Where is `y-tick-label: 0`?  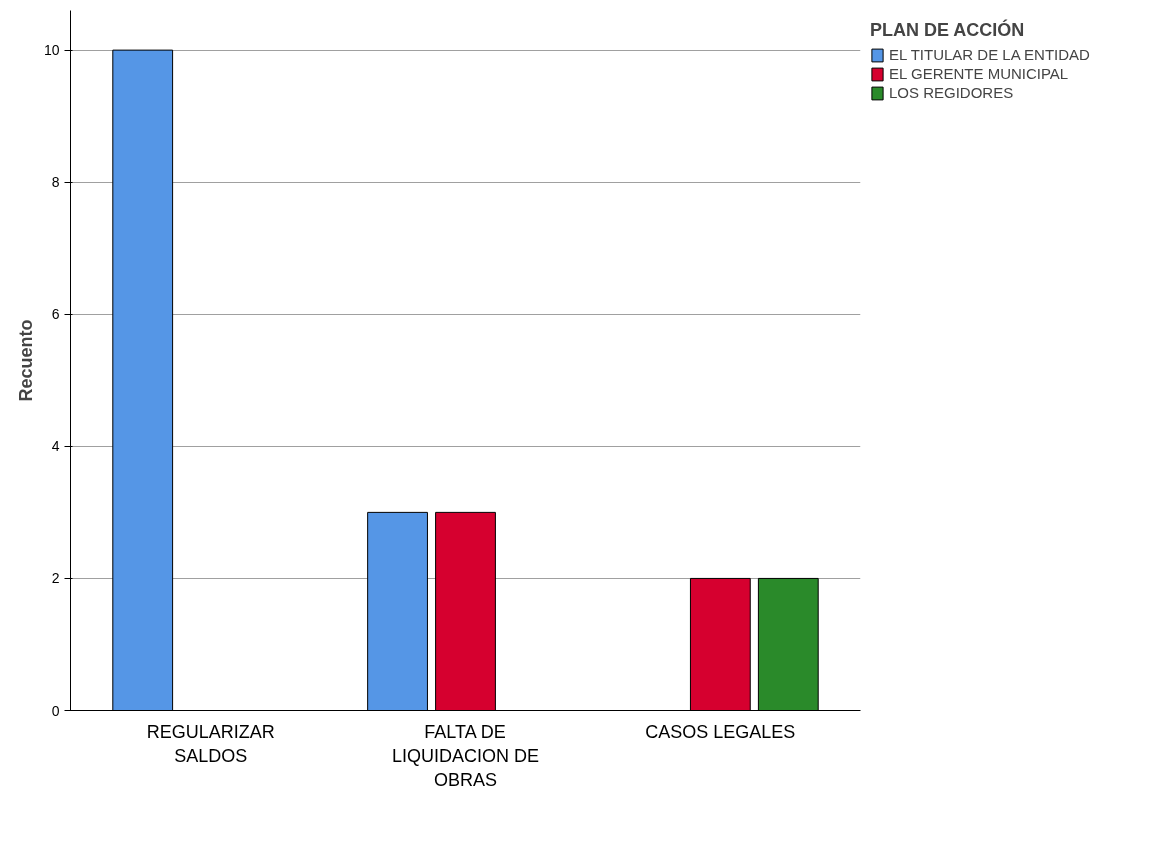
y-tick-label: 0 is located at coordinates (55, 710).